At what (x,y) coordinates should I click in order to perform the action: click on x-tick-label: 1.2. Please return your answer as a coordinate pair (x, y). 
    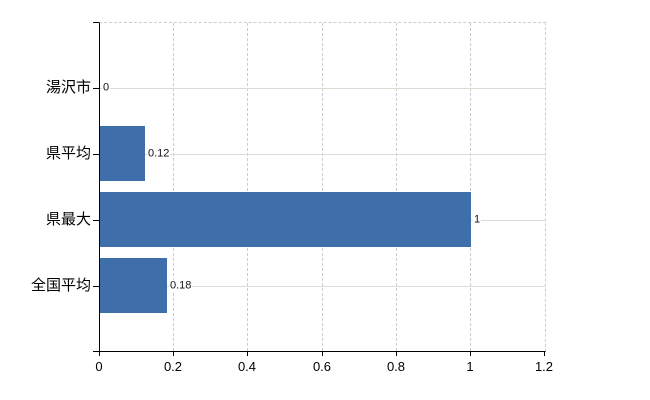
    Looking at the image, I should click on (544, 366).